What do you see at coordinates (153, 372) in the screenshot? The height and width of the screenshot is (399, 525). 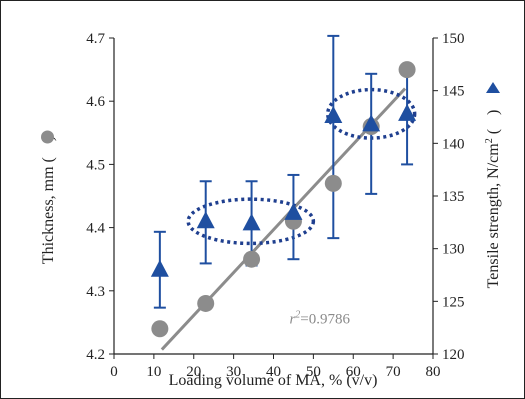 I see `x-tick-label: 10` at bounding box center [153, 372].